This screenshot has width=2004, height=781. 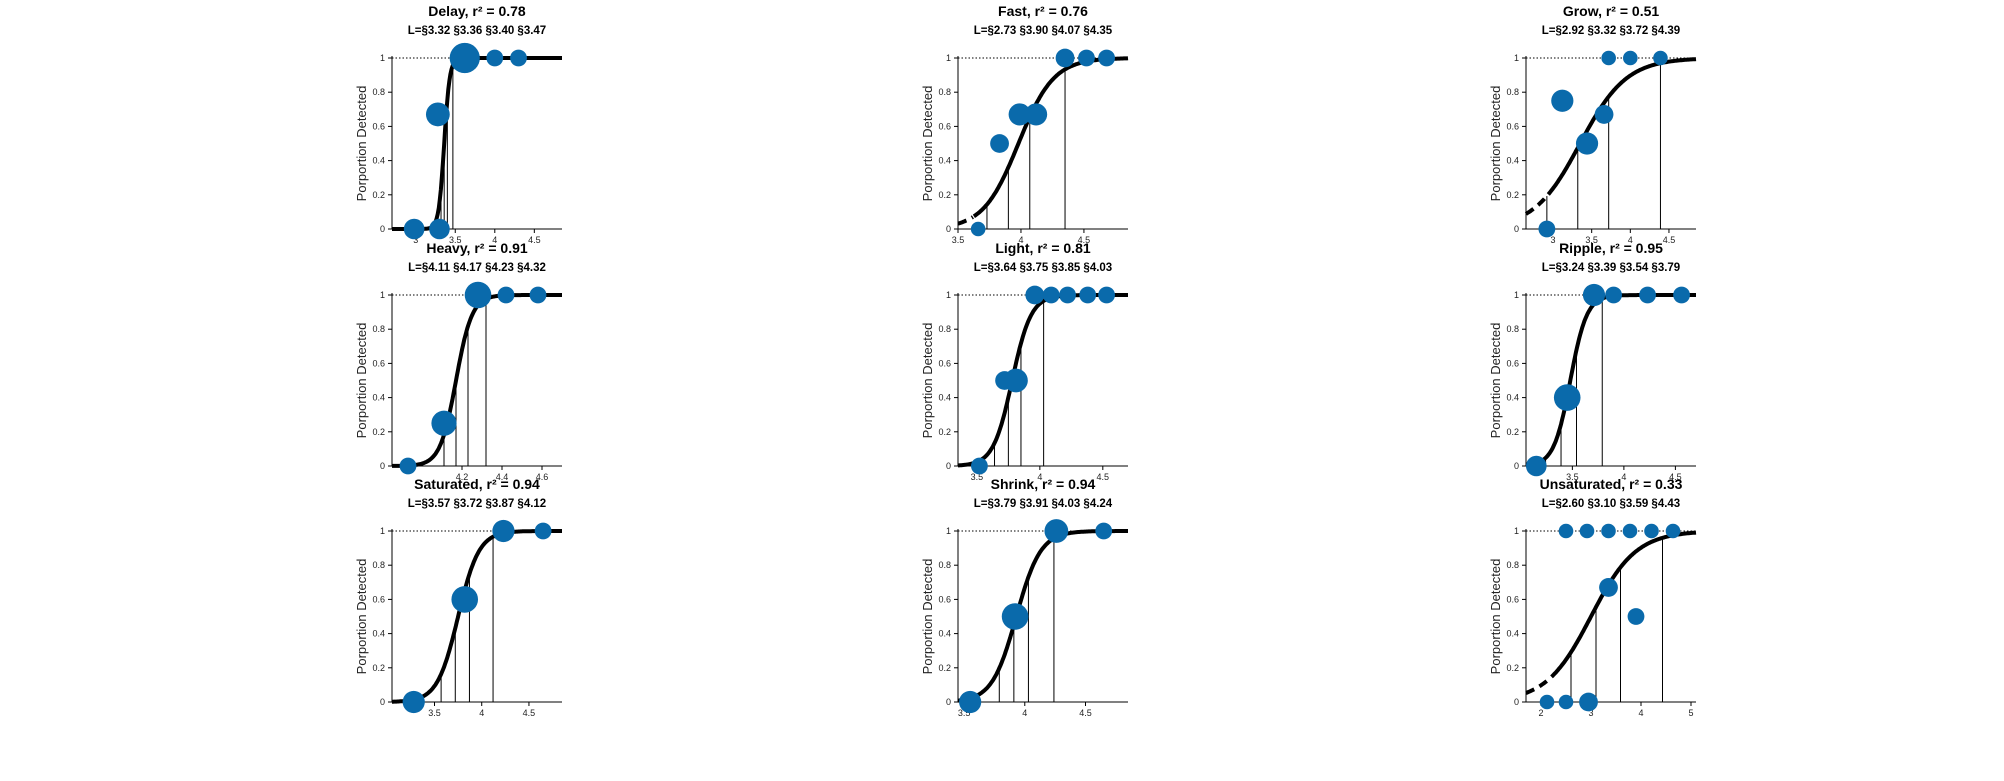 What do you see at coordinates (1043, 504) in the screenshot?
I see `levels-label: L=§3.79 §3.91 §4.03 §4.24` at bounding box center [1043, 504].